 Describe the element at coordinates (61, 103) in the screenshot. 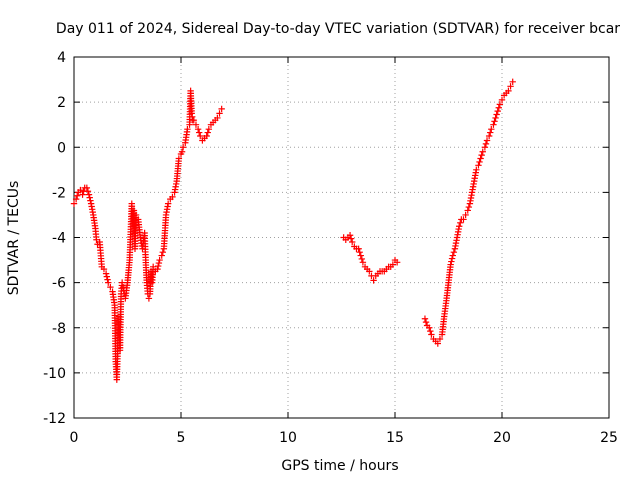

I see `y-tick-label: 2` at that location.